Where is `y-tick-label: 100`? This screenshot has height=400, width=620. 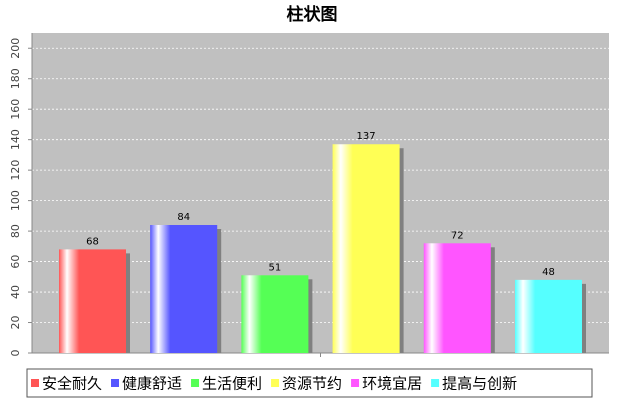
y-tick-label: 100 is located at coordinates (15, 200).